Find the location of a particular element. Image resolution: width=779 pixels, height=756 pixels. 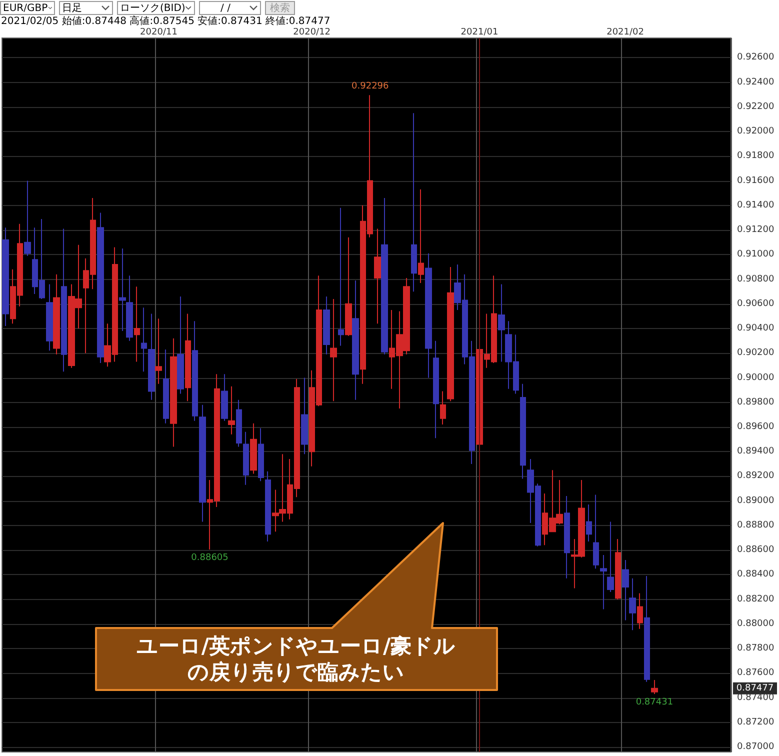

y-tick-label: 0.90600 is located at coordinates (755, 303).